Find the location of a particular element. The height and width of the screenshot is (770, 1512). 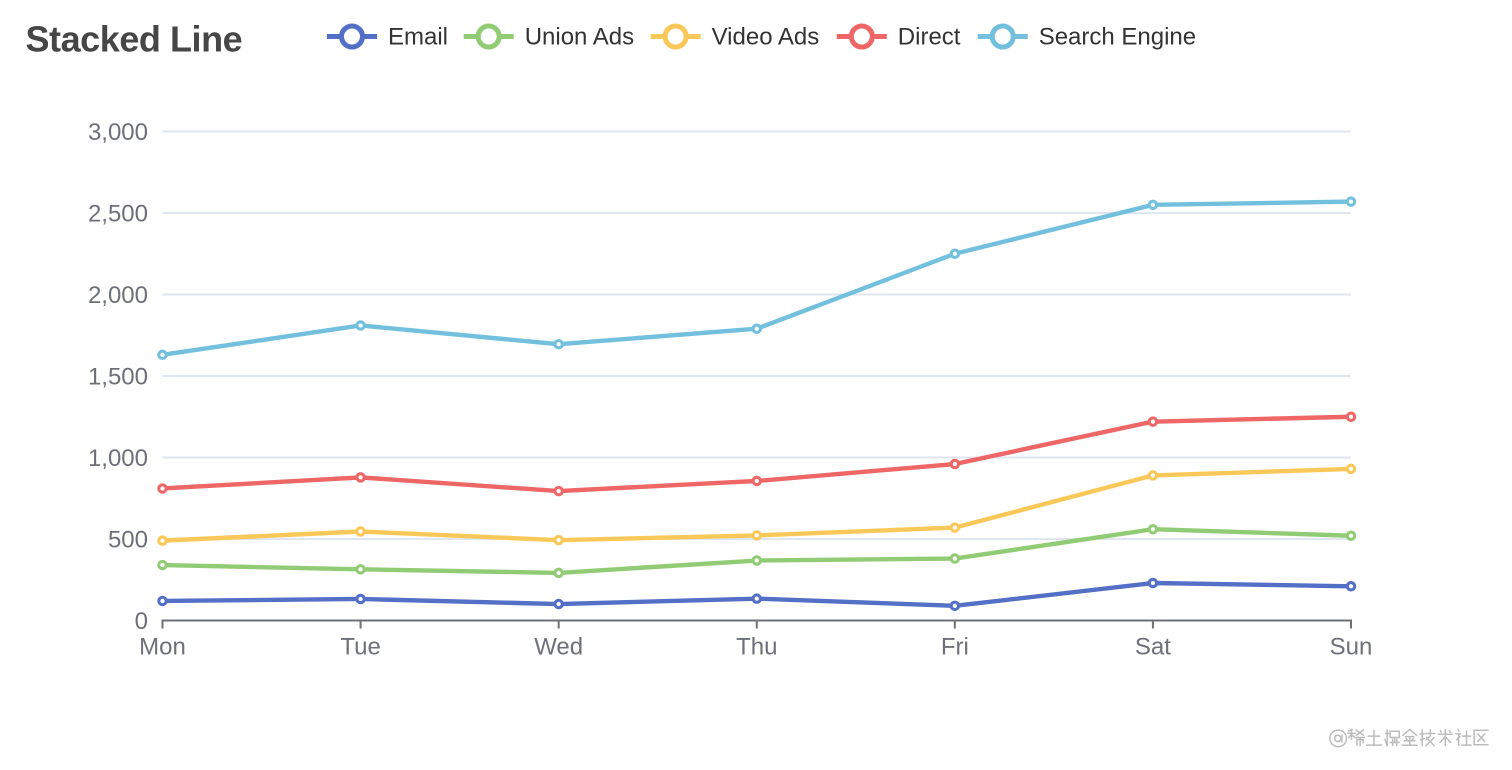

svg-text: Stacked Line is located at coordinates (134, 39).